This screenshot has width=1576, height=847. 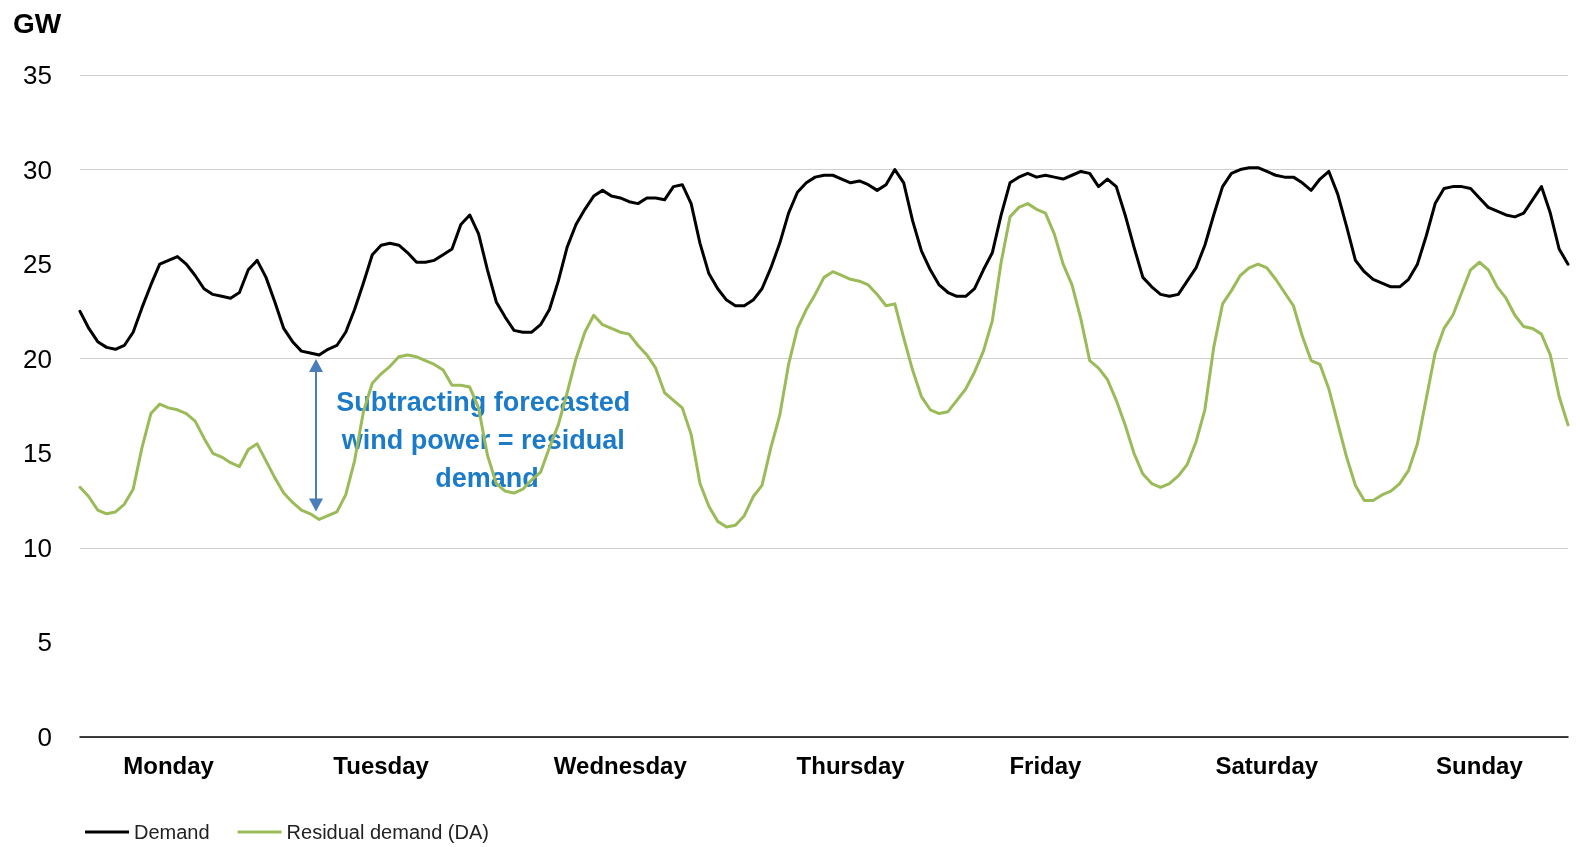 What do you see at coordinates (620, 765) in the screenshot?
I see `x-tick-label: Wednesday` at bounding box center [620, 765].